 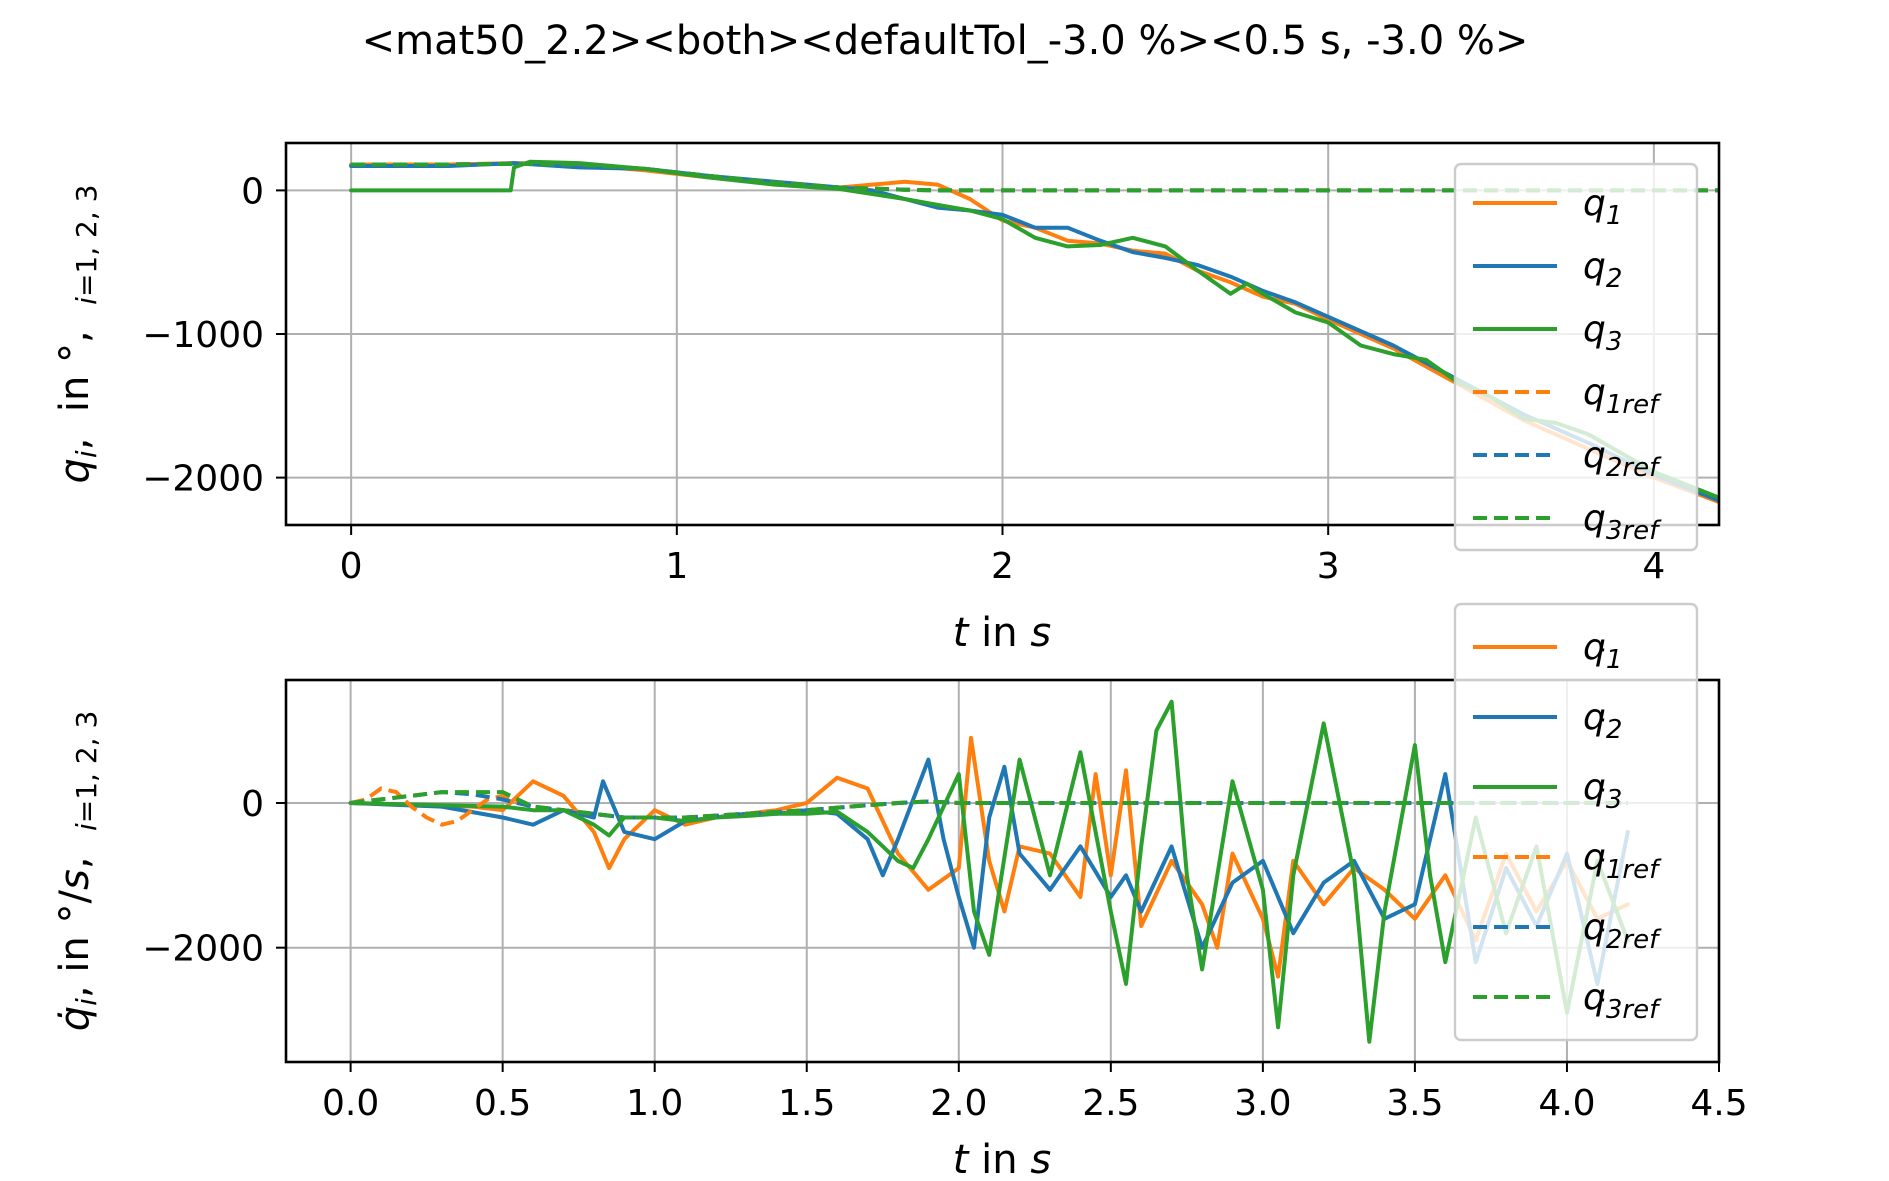 What do you see at coordinates (654, 1103) in the screenshot?
I see `bottom-x-tick-label: 1.0` at bounding box center [654, 1103].